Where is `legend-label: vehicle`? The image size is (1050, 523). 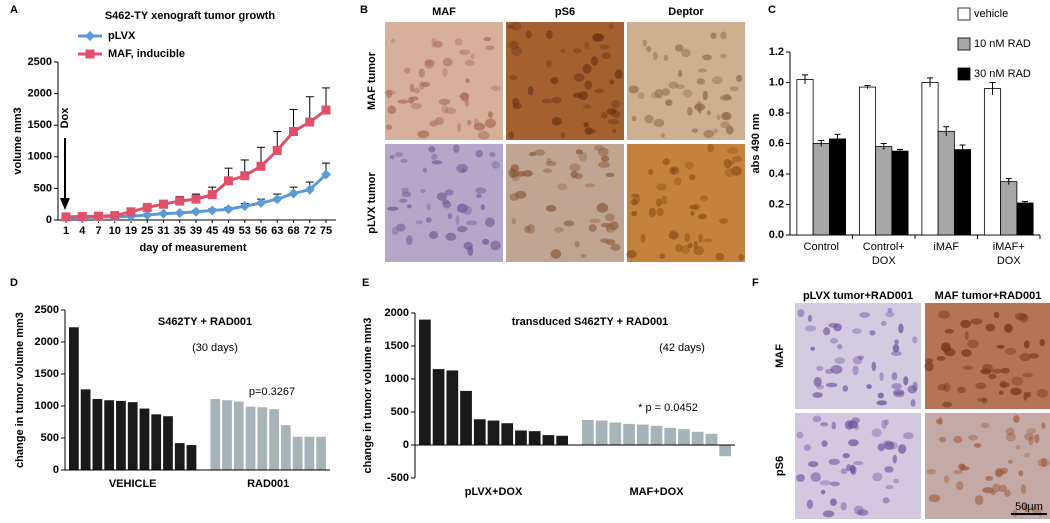 legend-label: vehicle is located at coordinates (991, 14).